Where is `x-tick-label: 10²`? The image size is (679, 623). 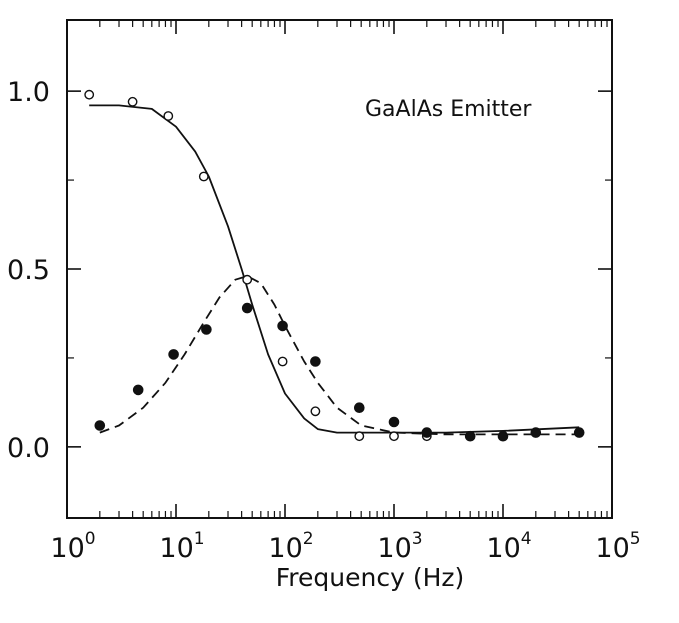 x-tick-label: 10² is located at coordinates (290, 546).